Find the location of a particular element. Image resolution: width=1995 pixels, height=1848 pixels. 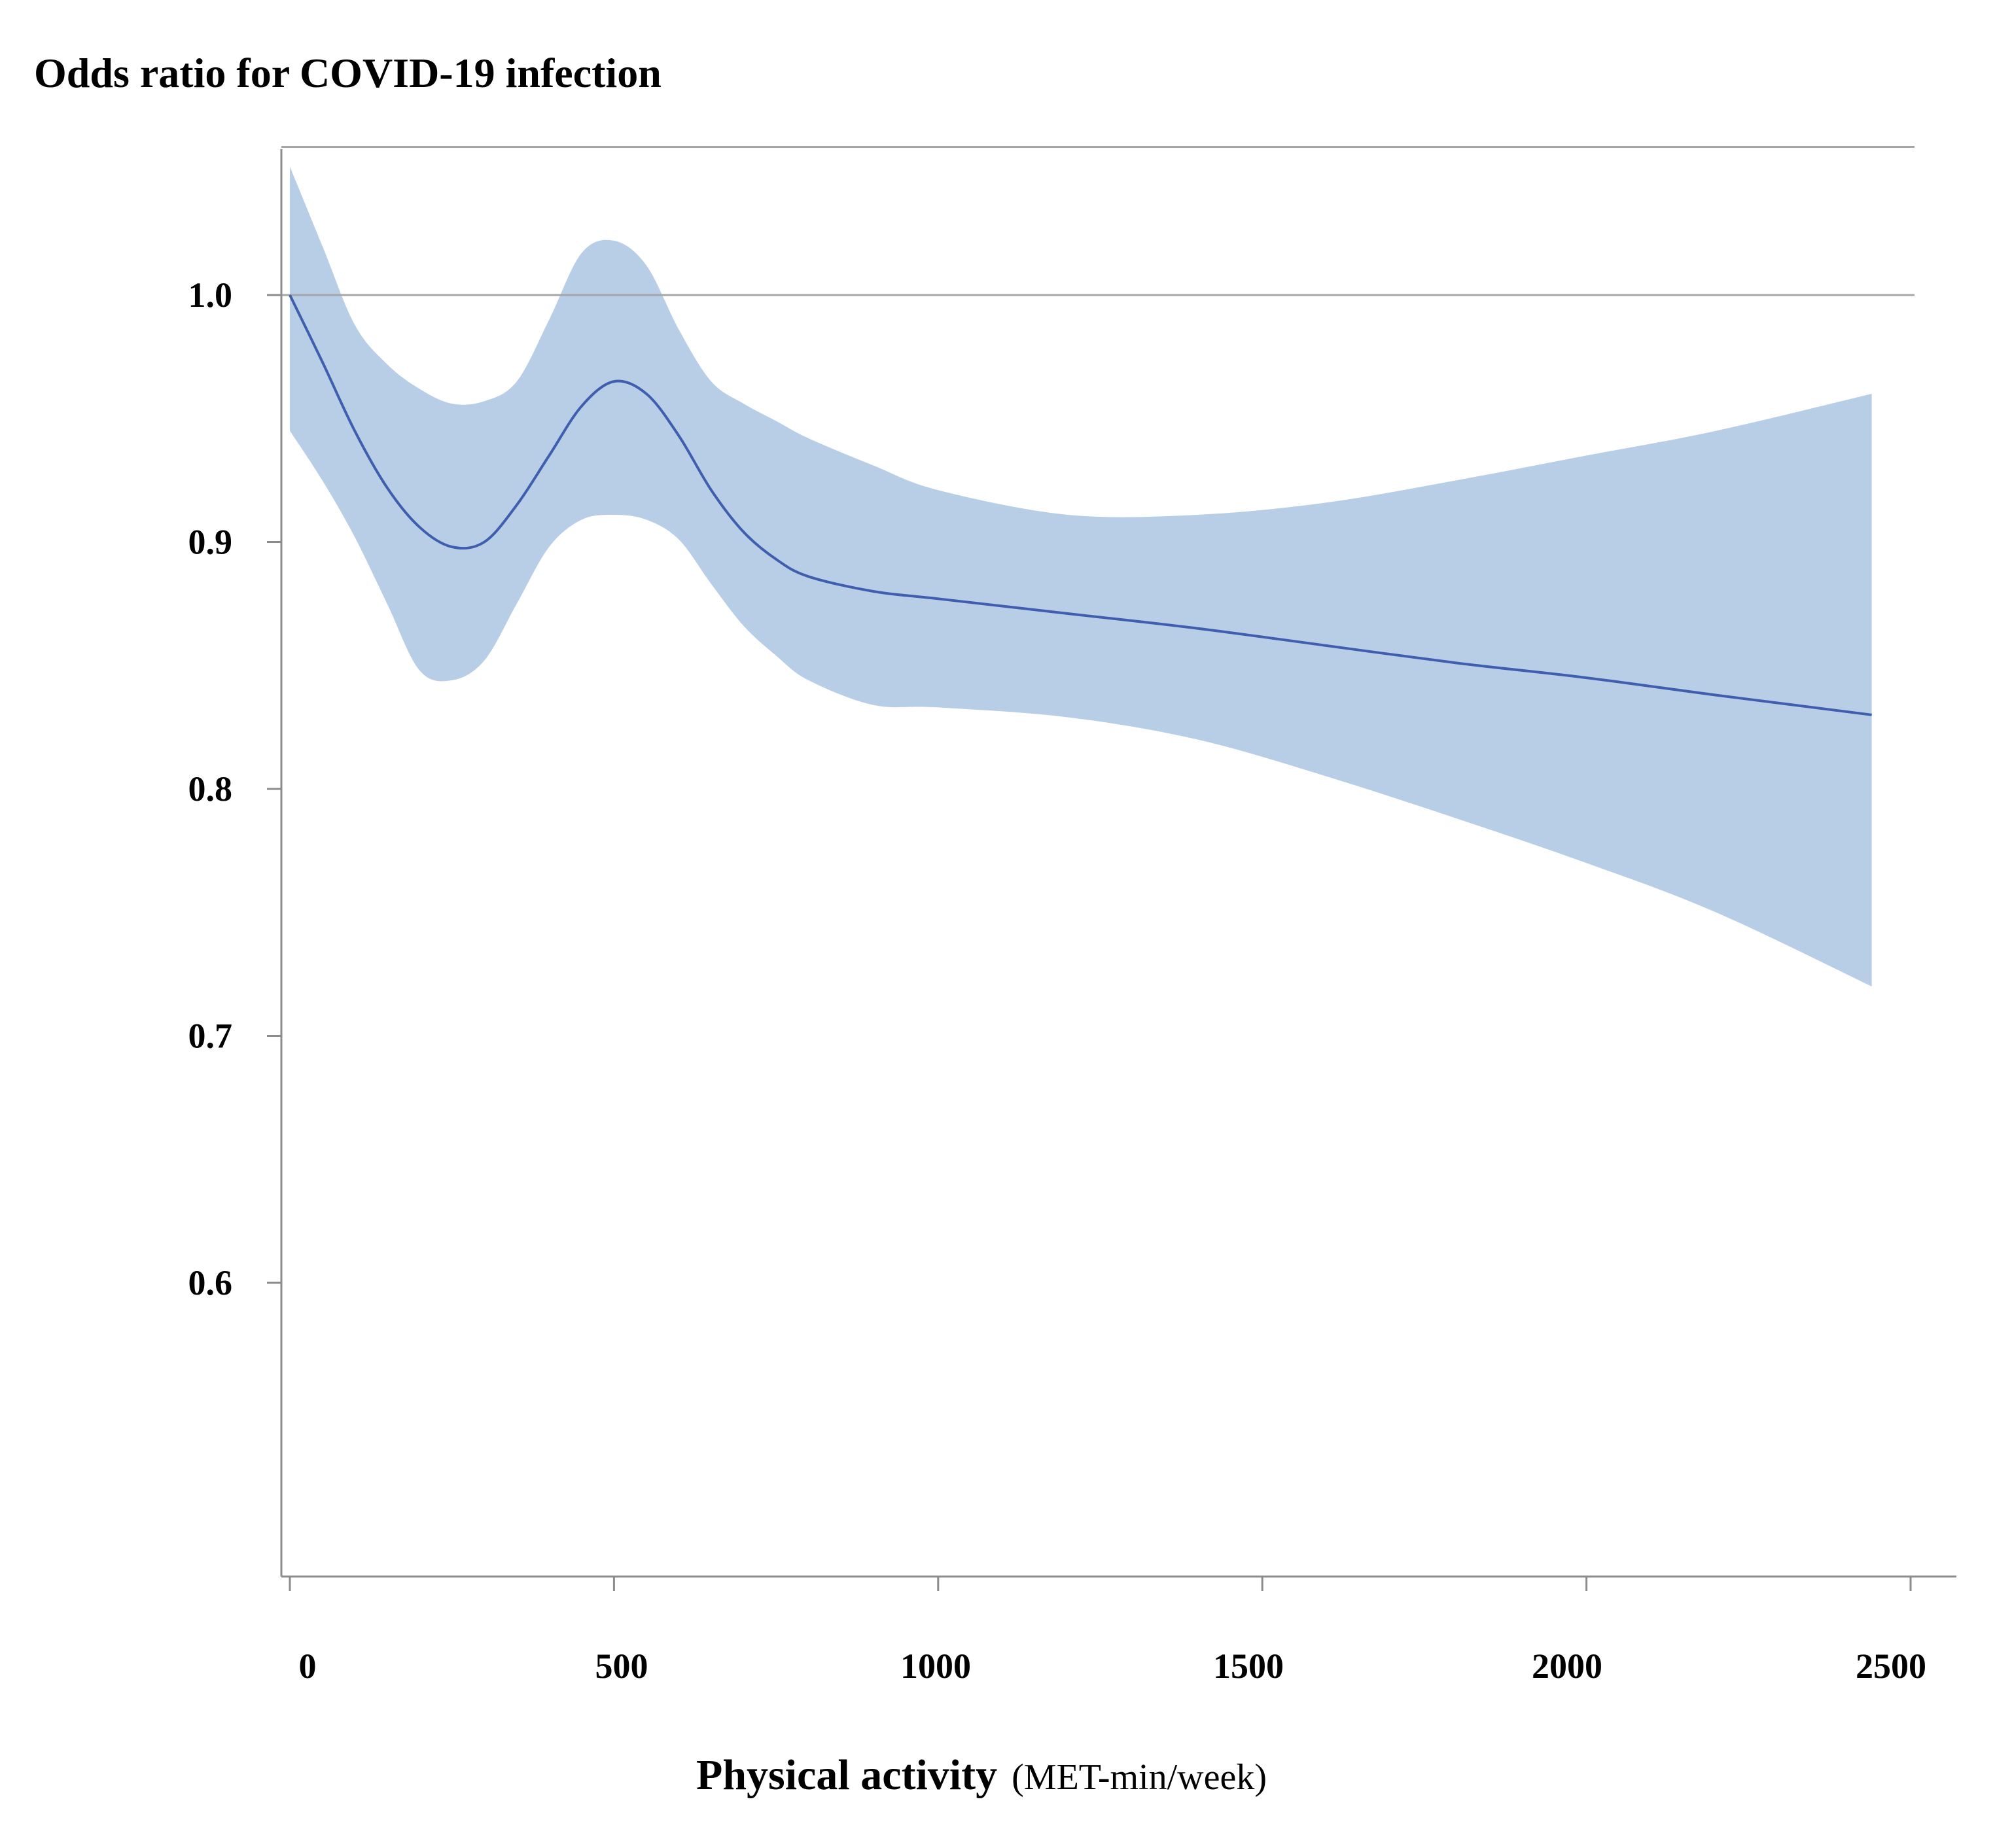

x-tick-label: 1500 is located at coordinates (1248, 1666).